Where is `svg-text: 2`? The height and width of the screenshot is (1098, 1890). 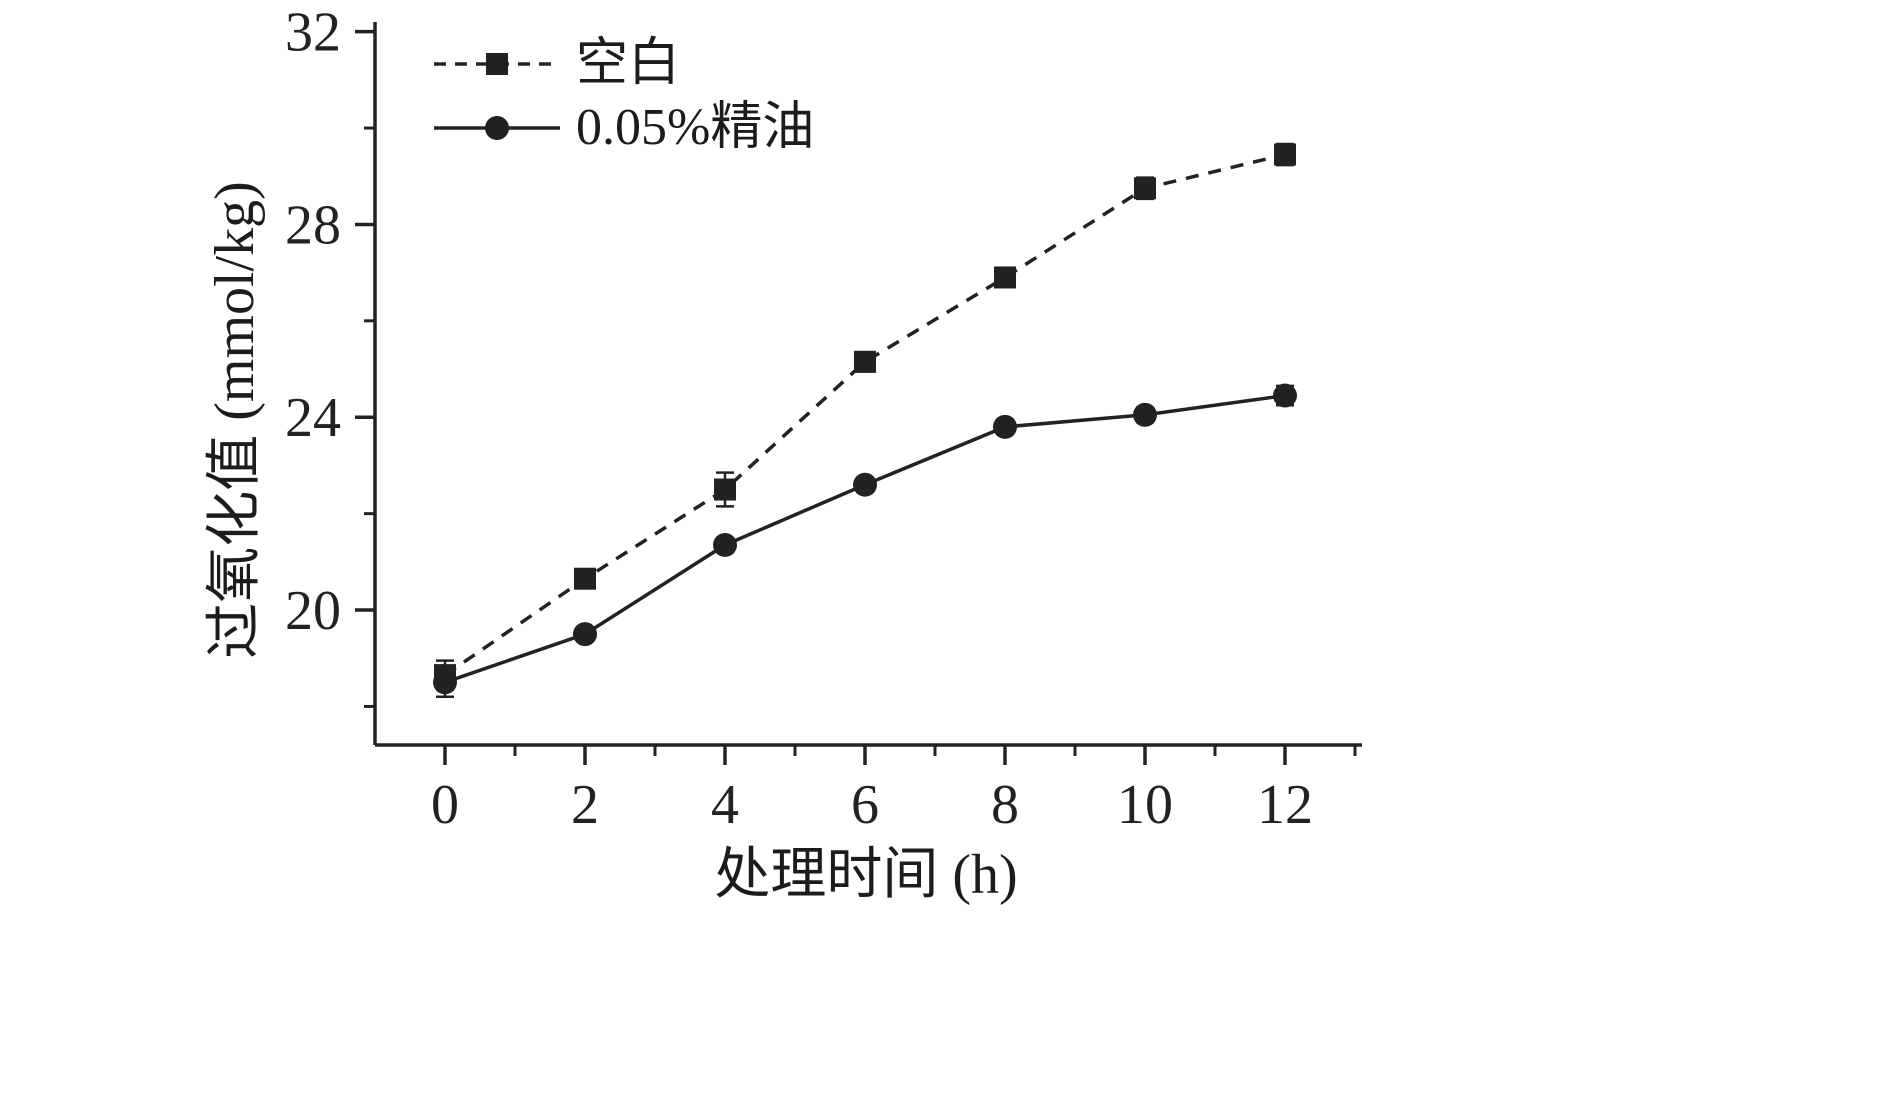
svg-text: 2 is located at coordinates (585, 805).